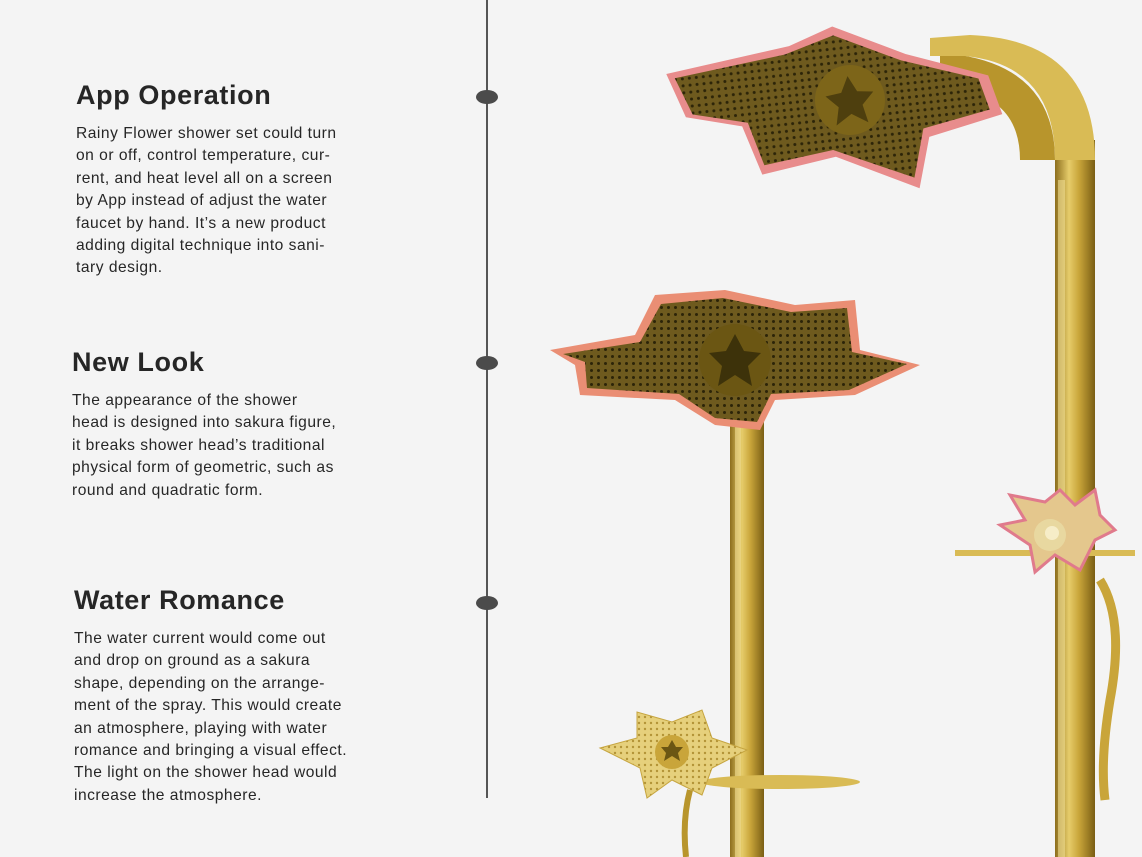 Image resolution: width=1142 pixels, height=857 pixels. I want to click on timeline-dot-water-romance, so click(487, 603).